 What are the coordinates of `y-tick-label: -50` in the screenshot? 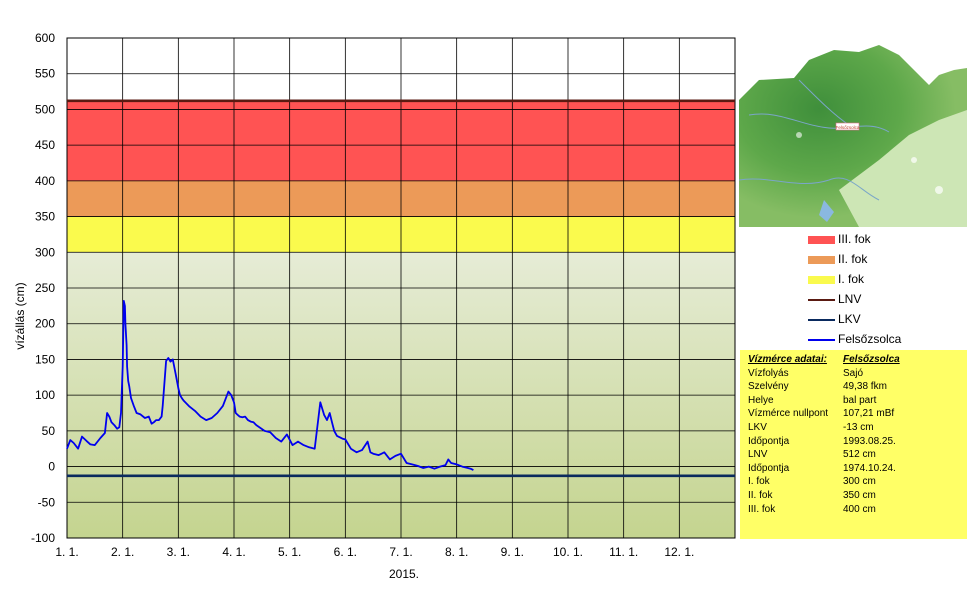 It's located at (47, 502).